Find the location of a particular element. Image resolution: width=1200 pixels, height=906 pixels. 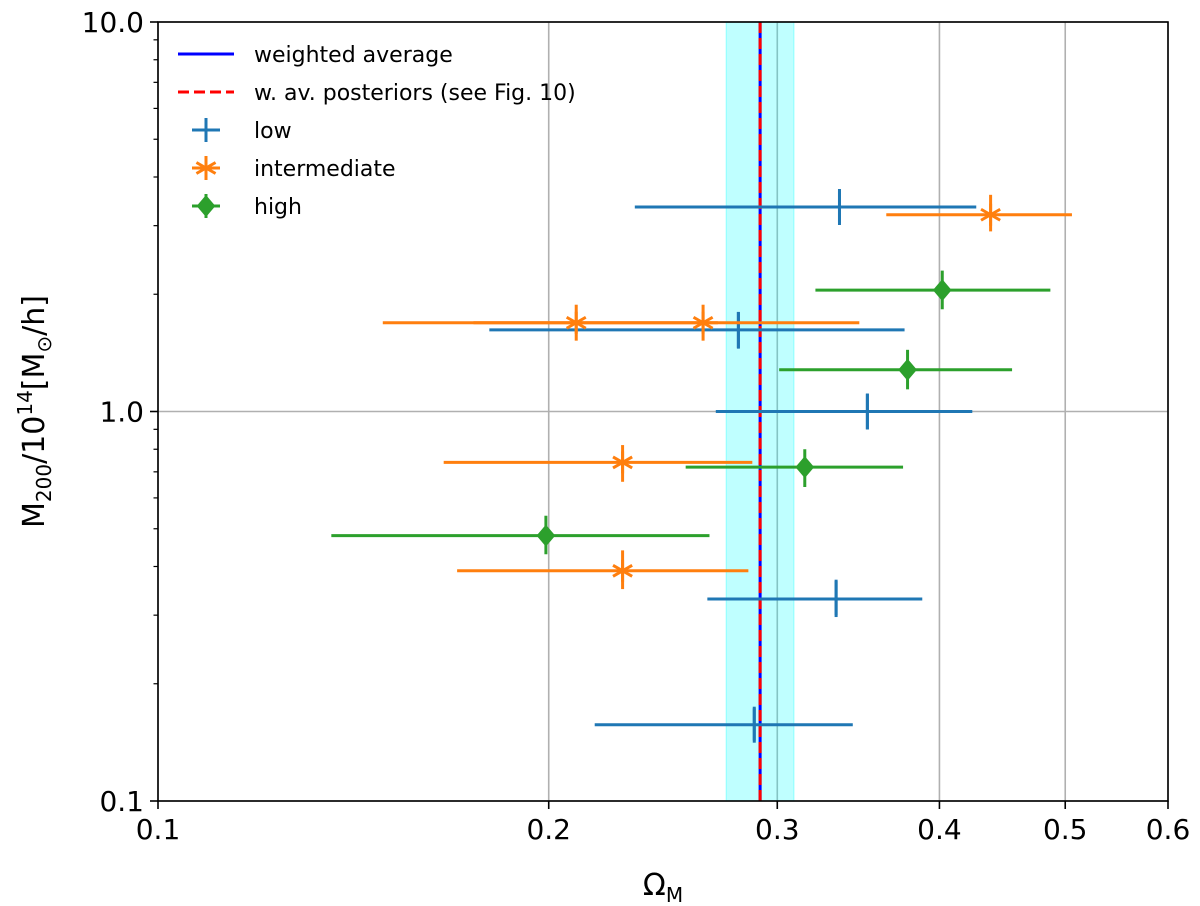

x-tick-label: 0.3 is located at coordinates (777, 829).